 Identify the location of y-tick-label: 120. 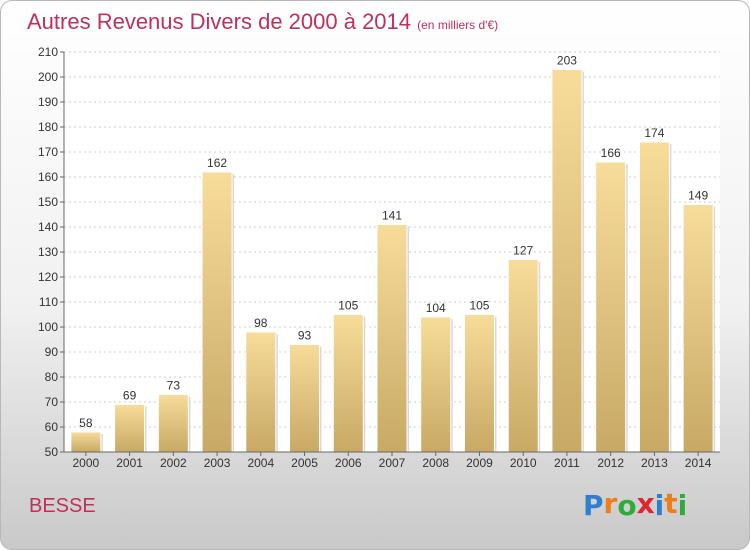
(48, 277).